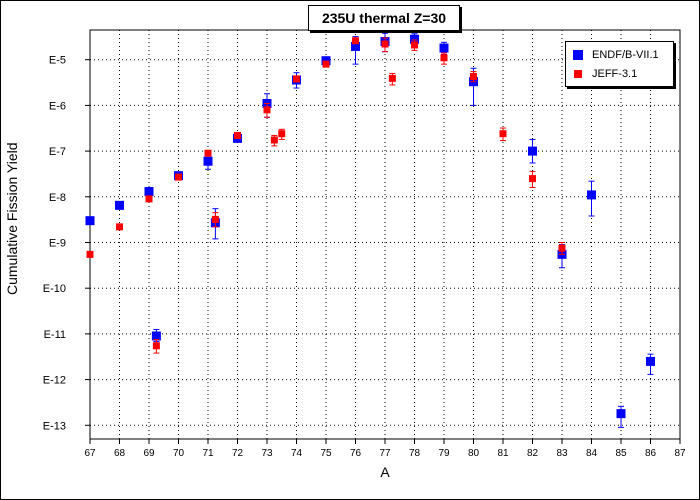  I want to click on y-tick-label: E-13, so click(54, 426).